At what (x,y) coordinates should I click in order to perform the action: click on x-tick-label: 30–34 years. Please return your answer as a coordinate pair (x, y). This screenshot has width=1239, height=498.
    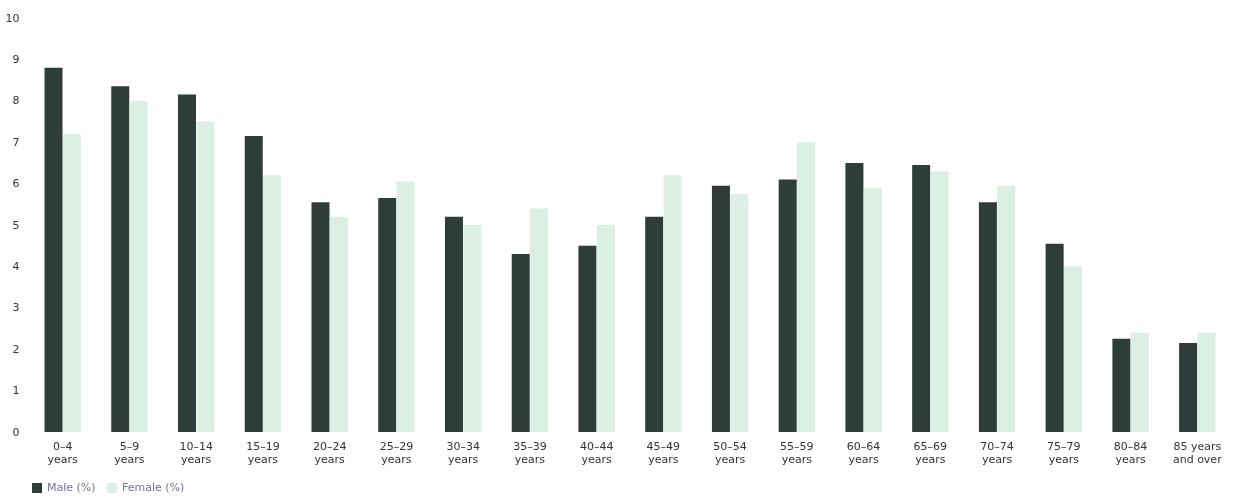
    Looking at the image, I should click on (463, 452).